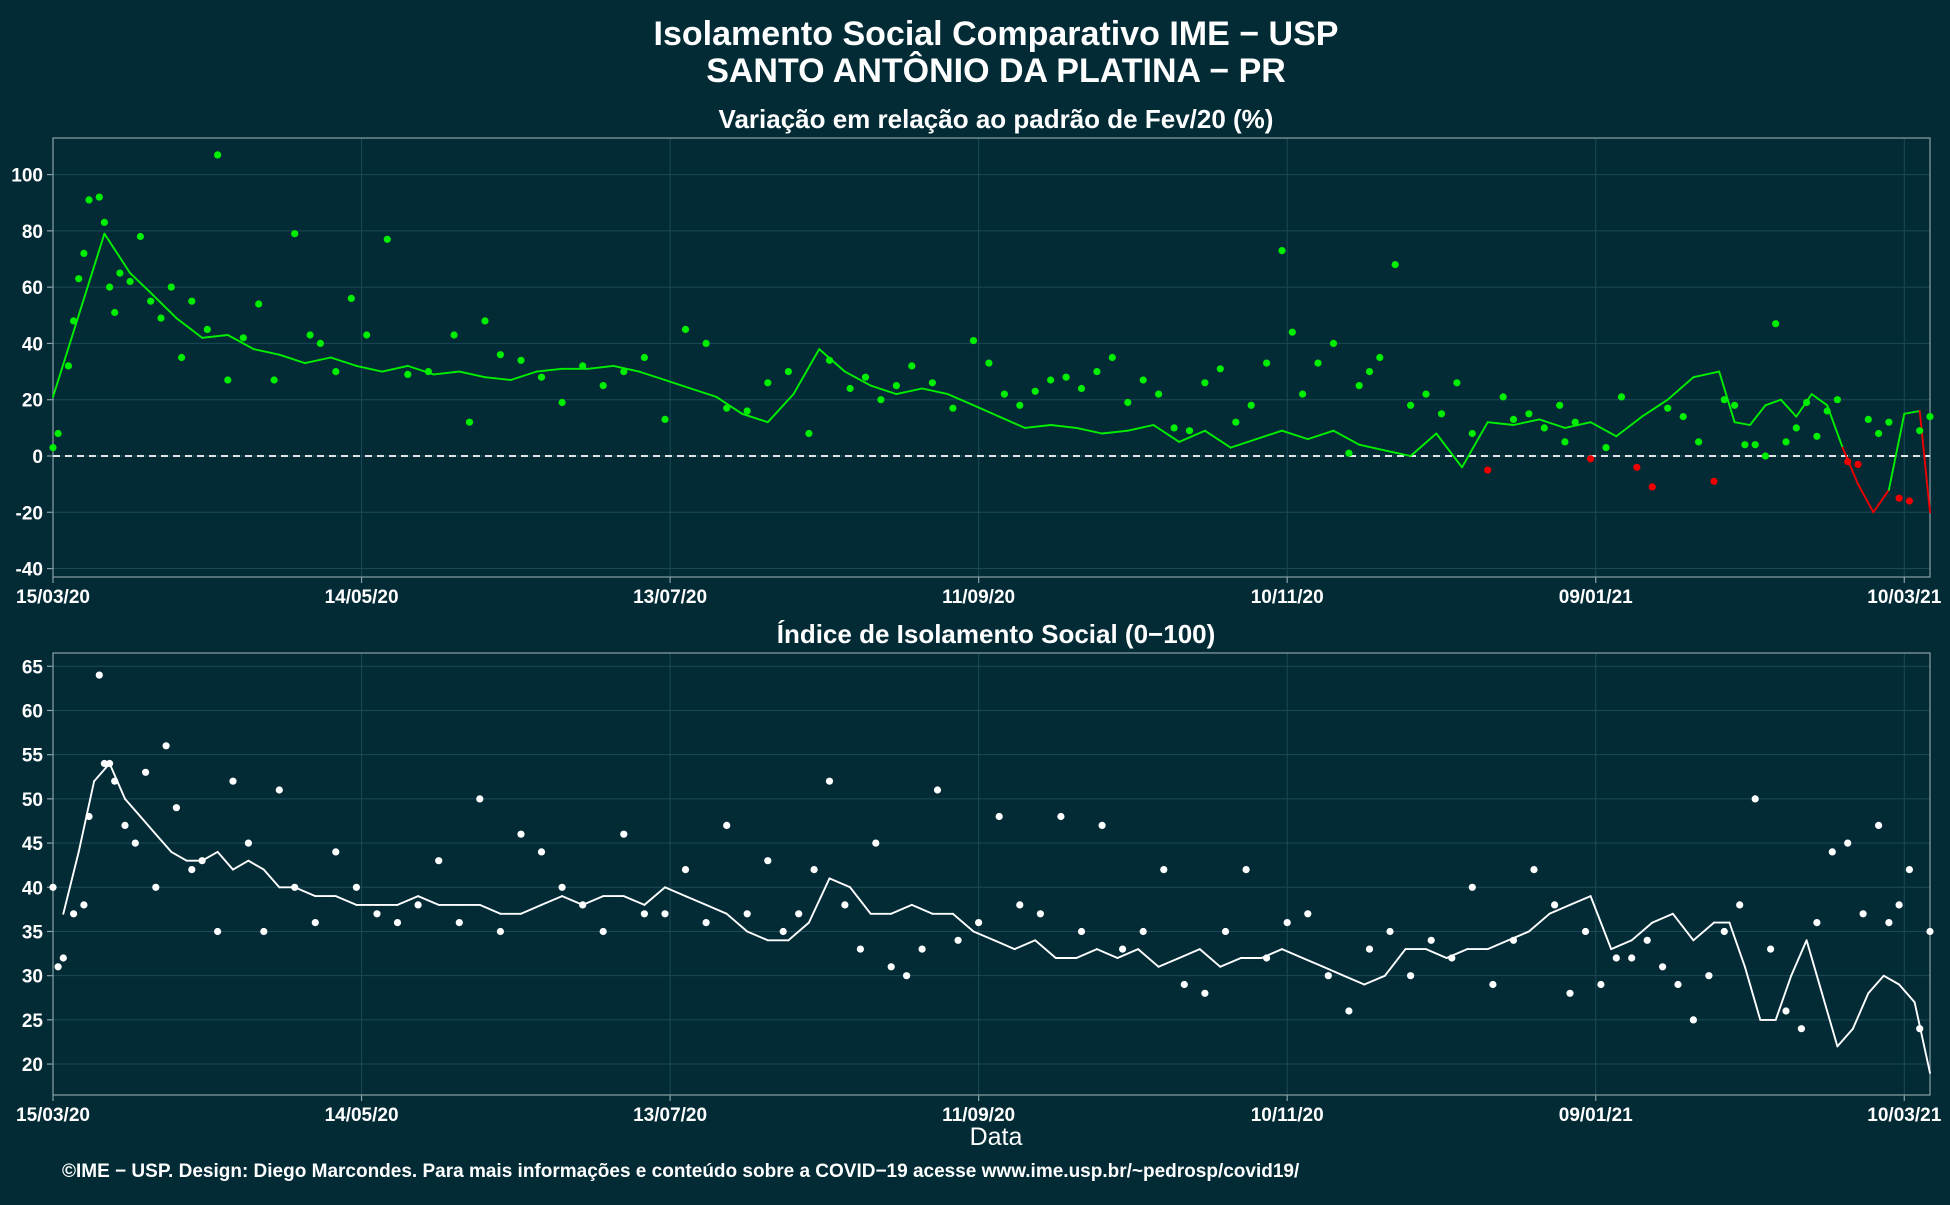 The height and width of the screenshot is (1205, 1950). What do you see at coordinates (32, 711) in the screenshot?
I see `y-tick-label: 60` at bounding box center [32, 711].